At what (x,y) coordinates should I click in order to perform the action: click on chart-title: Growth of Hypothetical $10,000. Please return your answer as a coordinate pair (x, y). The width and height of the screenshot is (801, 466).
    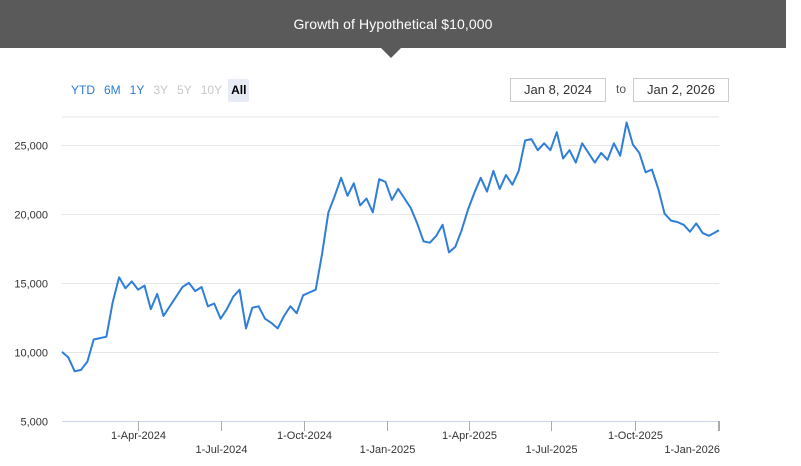
    Looking at the image, I should click on (393, 24).